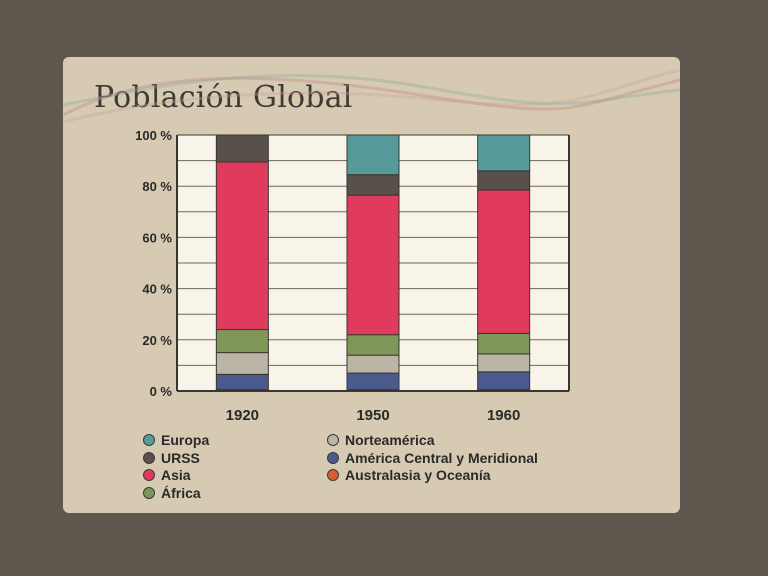 This screenshot has width=768, height=576. What do you see at coordinates (373, 381) in the screenshot?
I see `bar-segment-1950-américa-central-y-meridional` at bounding box center [373, 381].